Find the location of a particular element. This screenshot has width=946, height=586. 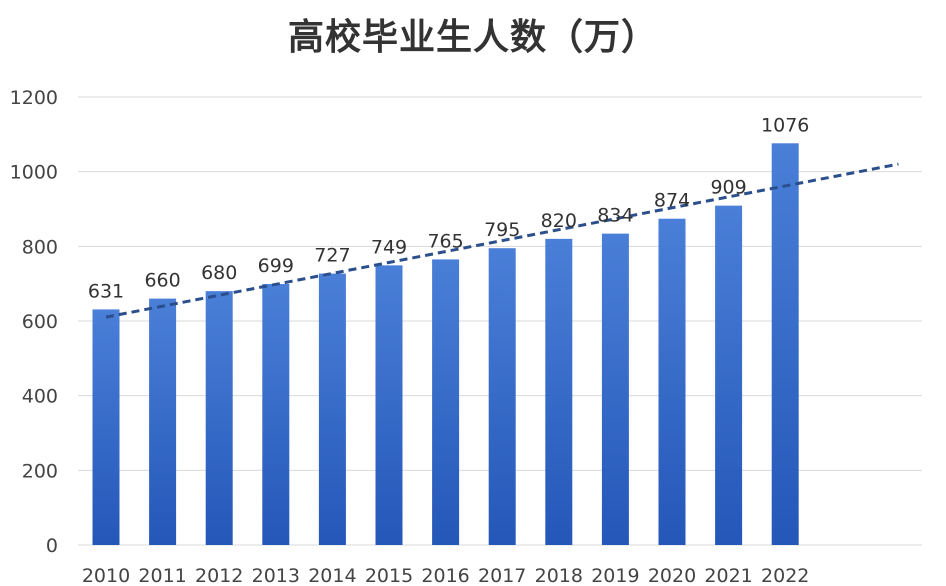

y-tick-label: 600 is located at coordinates (40, 322).